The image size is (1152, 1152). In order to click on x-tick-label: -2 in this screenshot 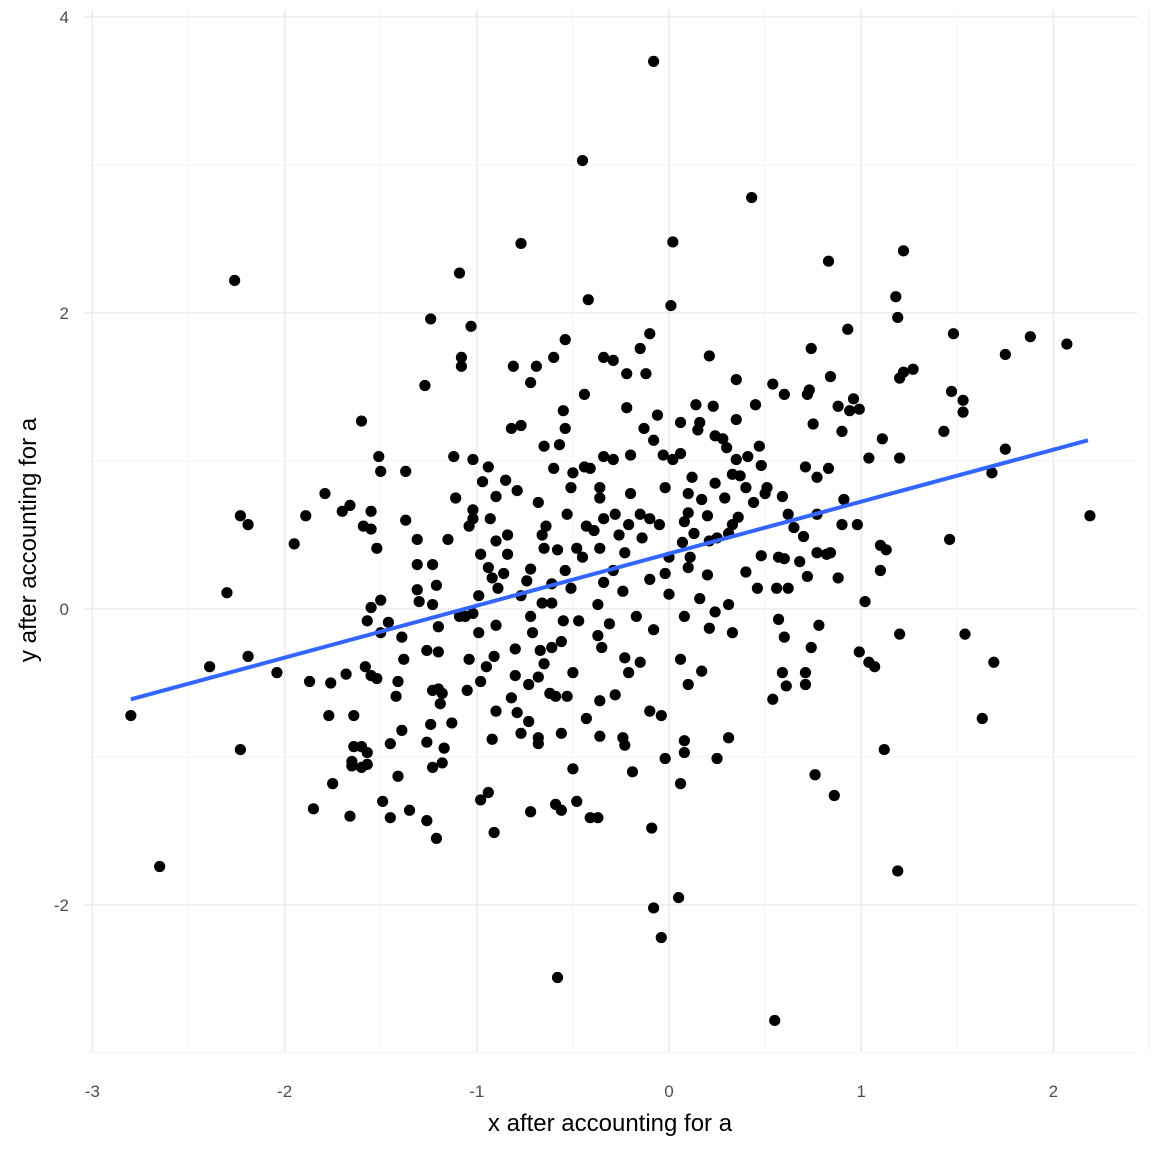, I will do `click(284, 1091)`.